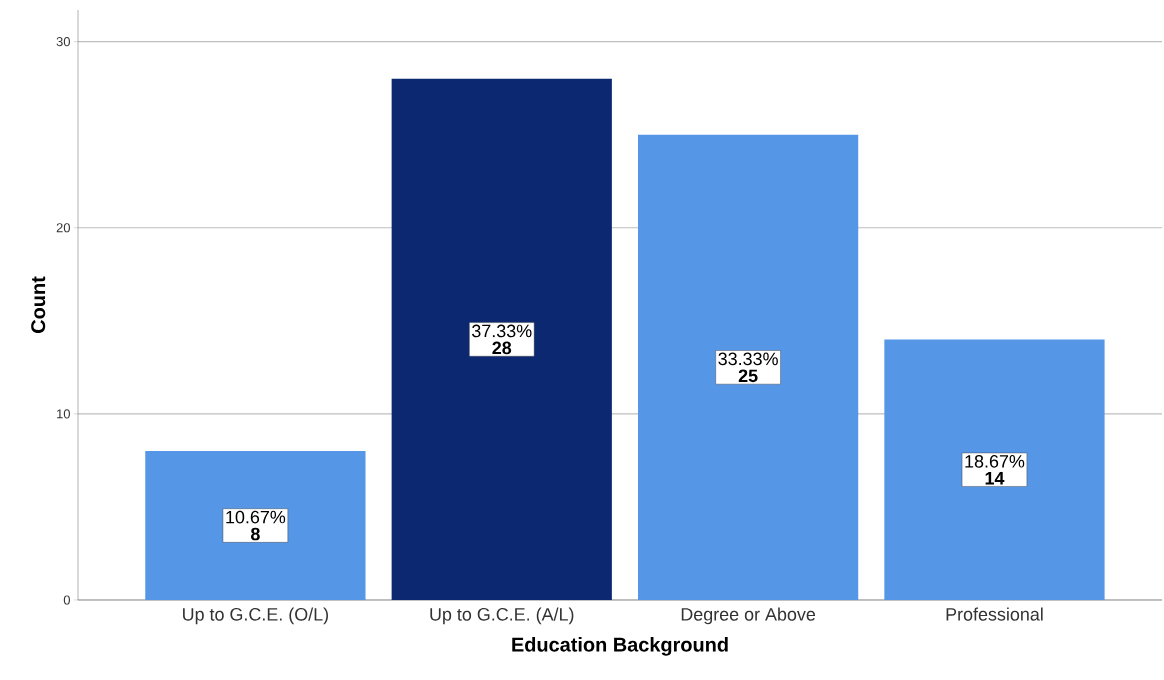 This screenshot has width=1164, height=680. I want to click on data-label: 8, so click(255, 534).